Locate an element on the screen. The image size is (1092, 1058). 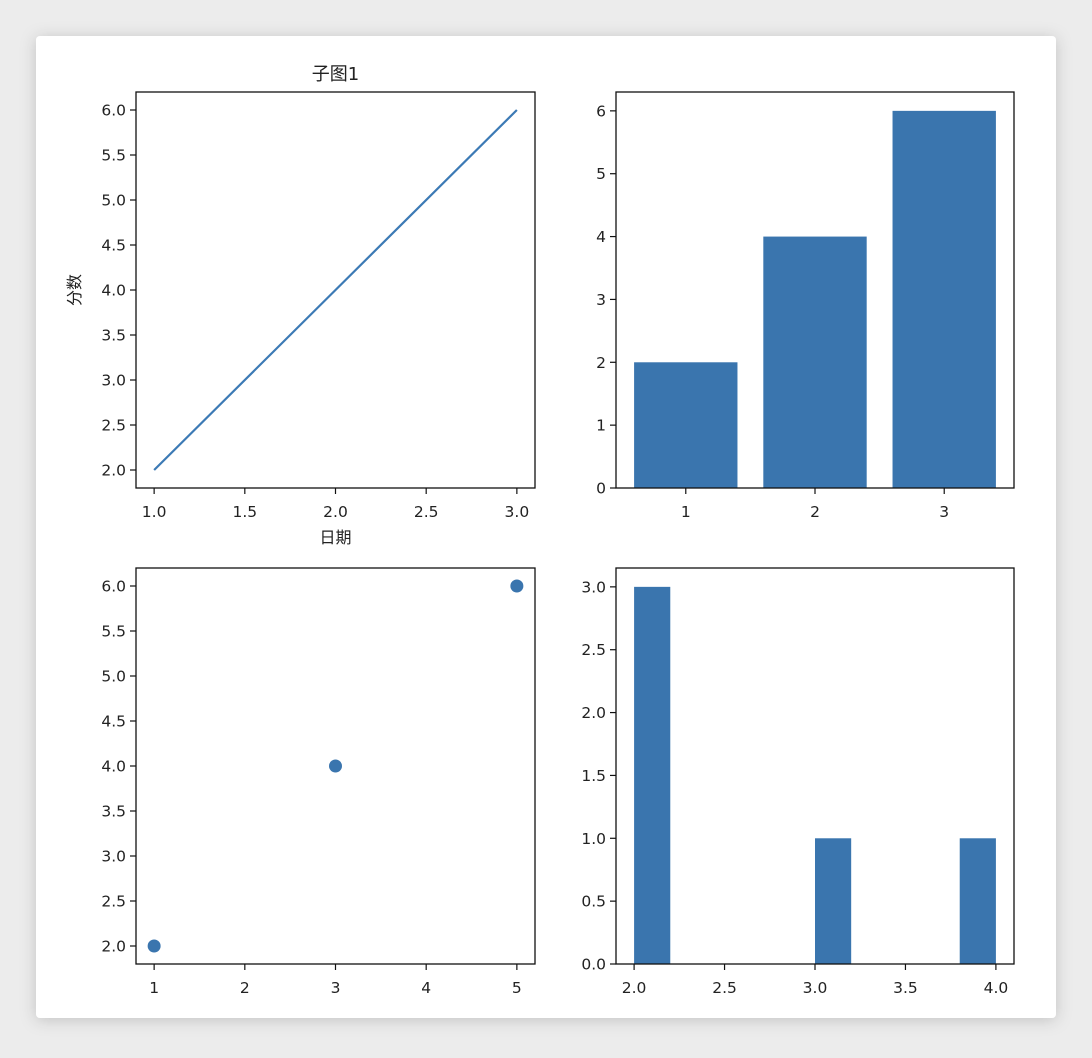
y-tick-label: 3 is located at coordinates (601, 300).